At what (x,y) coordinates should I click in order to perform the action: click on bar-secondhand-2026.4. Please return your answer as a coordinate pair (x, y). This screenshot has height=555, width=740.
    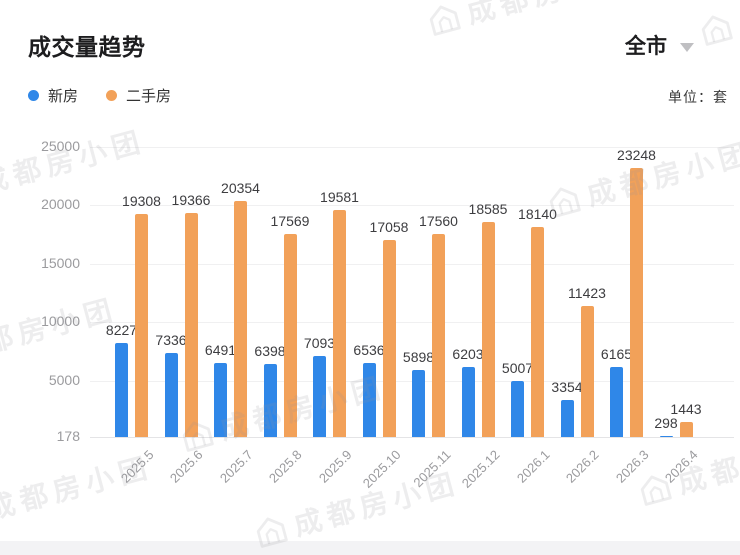
    Looking at the image, I should click on (686, 429).